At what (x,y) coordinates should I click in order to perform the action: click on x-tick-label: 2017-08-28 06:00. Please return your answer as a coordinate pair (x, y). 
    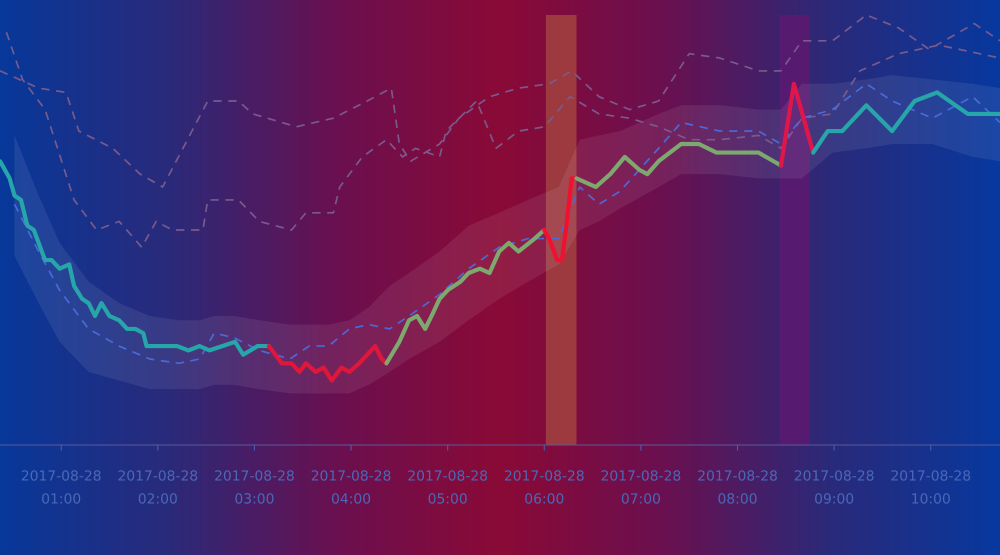
    Looking at the image, I should click on (544, 487).